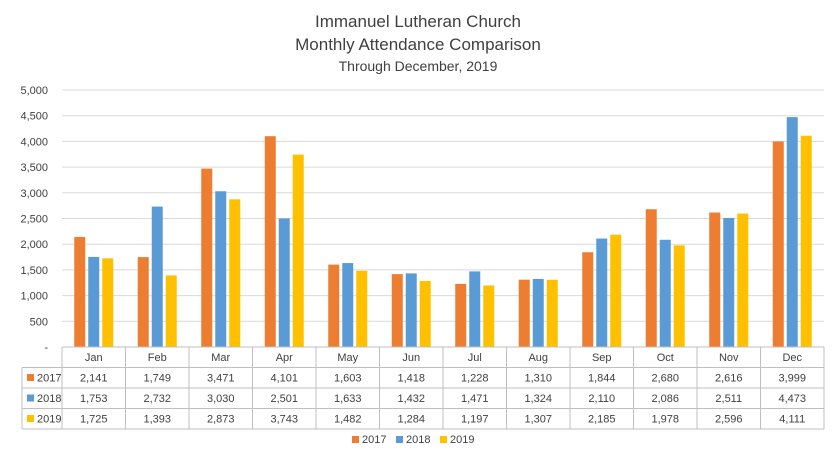 The image size is (838, 458). I want to click on bar-2017-jul, so click(461, 315).